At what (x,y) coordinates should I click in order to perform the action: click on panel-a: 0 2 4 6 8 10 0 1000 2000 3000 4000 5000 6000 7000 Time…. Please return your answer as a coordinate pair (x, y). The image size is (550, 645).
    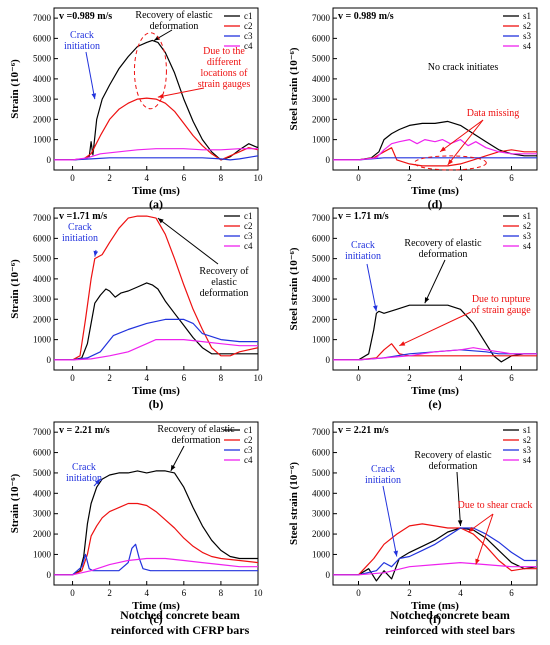
    Looking at the image, I should click on (136, 109).